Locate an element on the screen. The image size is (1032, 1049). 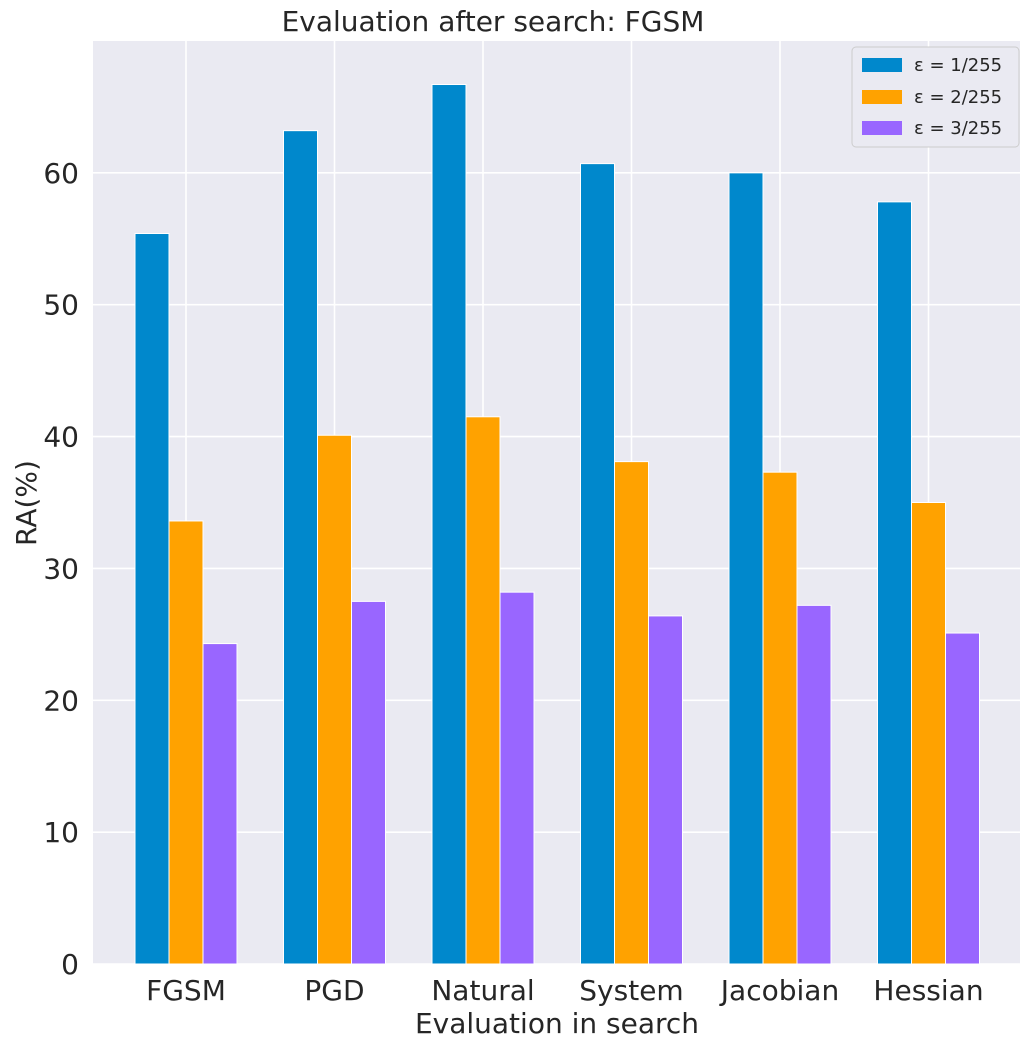
y-tick-label: 50 is located at coordinates (61, 305).